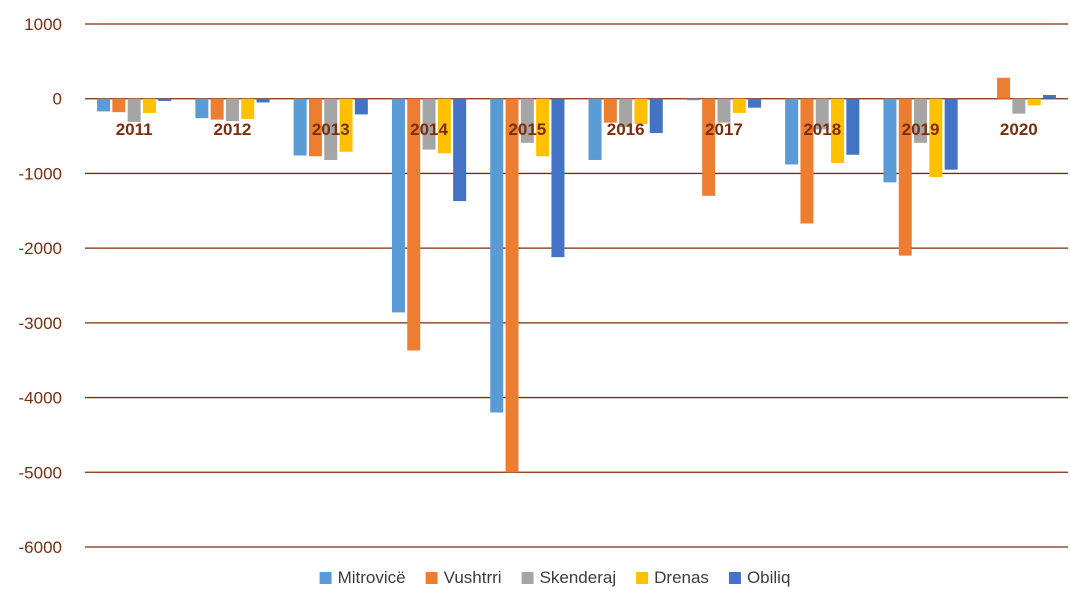 Image resolution: width=1070 pixels, height=593 pixels. Describe the element at coordinates (577, 129) in the screenshot. I see `x-axis-categories: 2011 2012 2013 2014 2015 2016 2017 2018 2019 2020` at that location.